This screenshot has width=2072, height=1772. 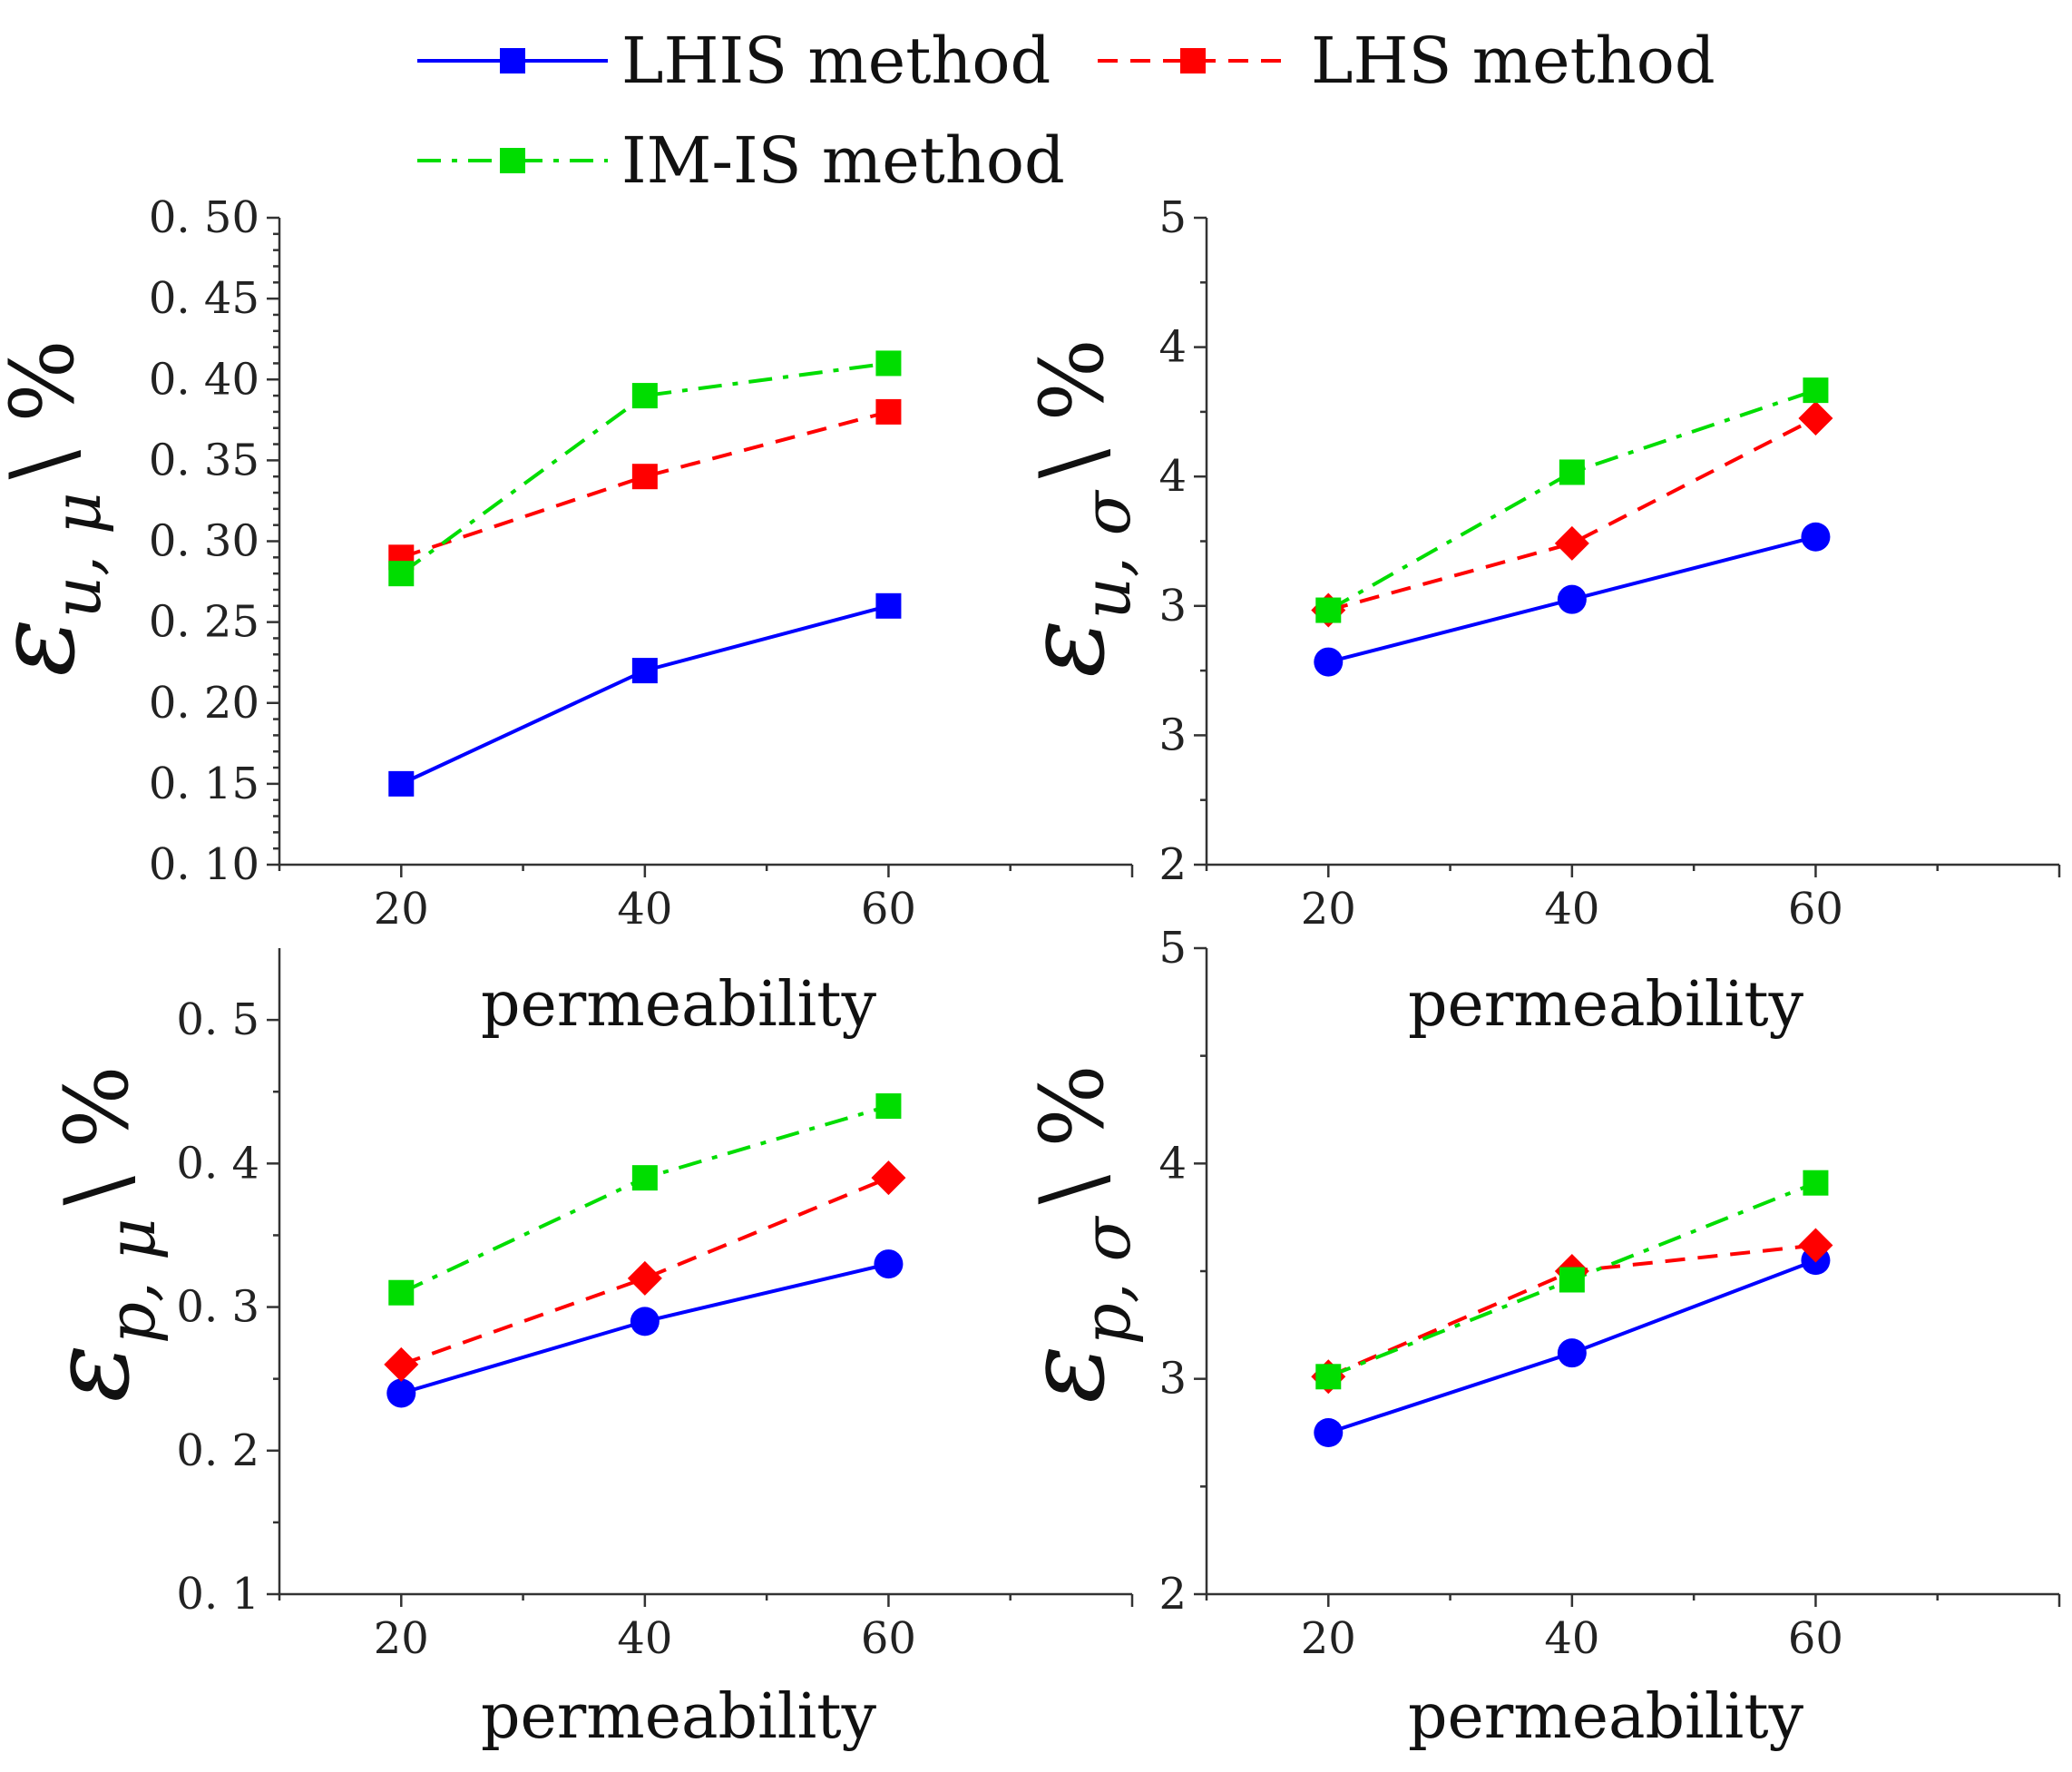 I want to click on y-tick-label: 0. 15, so click(x=204, y=784).